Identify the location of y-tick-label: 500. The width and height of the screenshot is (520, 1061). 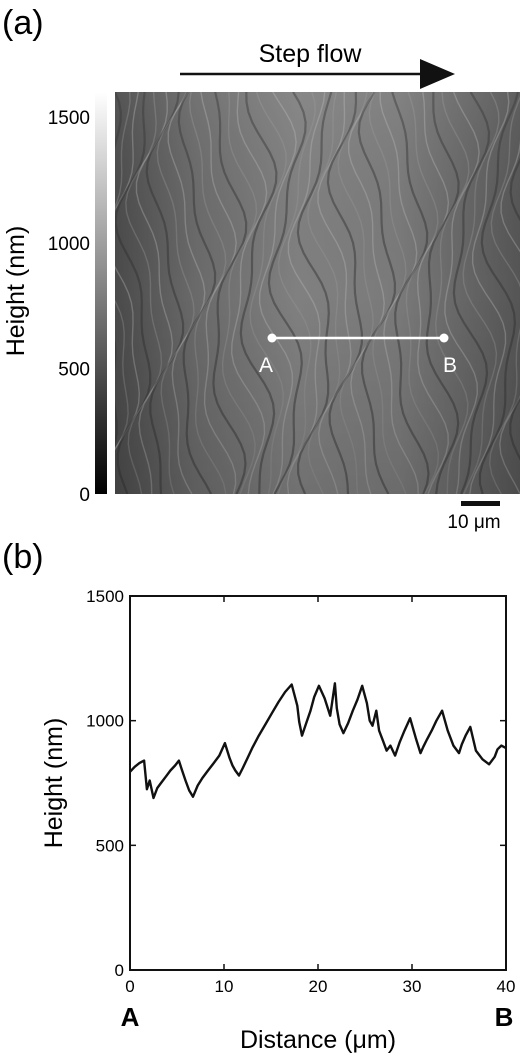
(110, 845).